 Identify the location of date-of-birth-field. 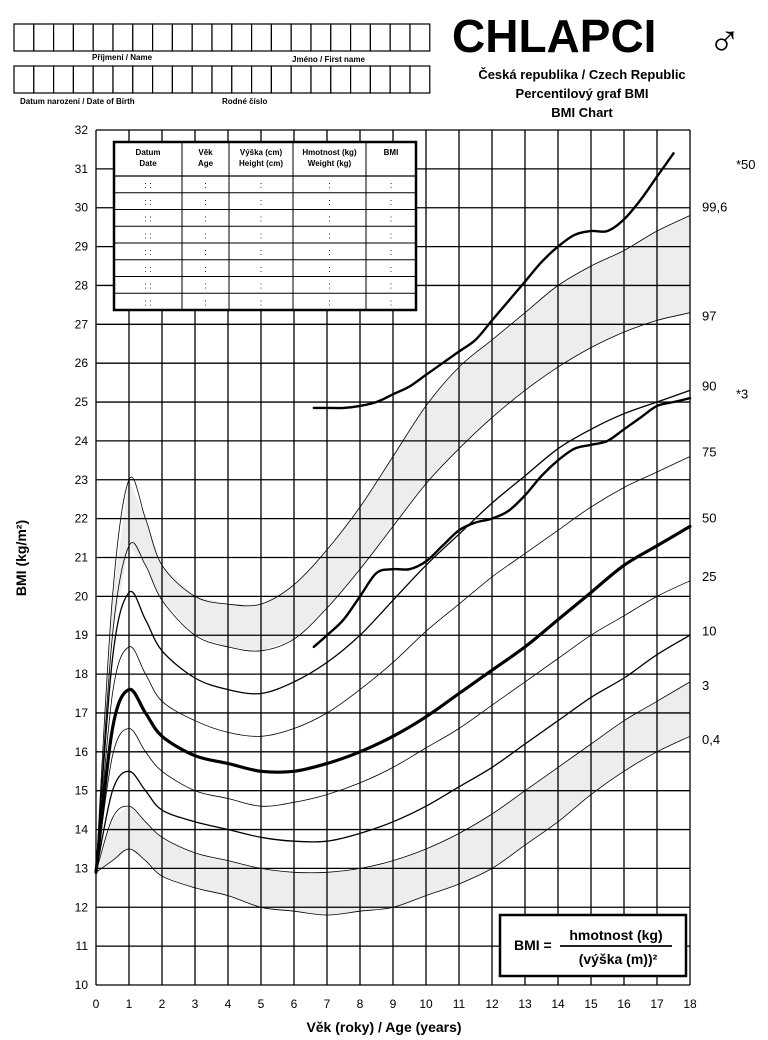
(222, 79).